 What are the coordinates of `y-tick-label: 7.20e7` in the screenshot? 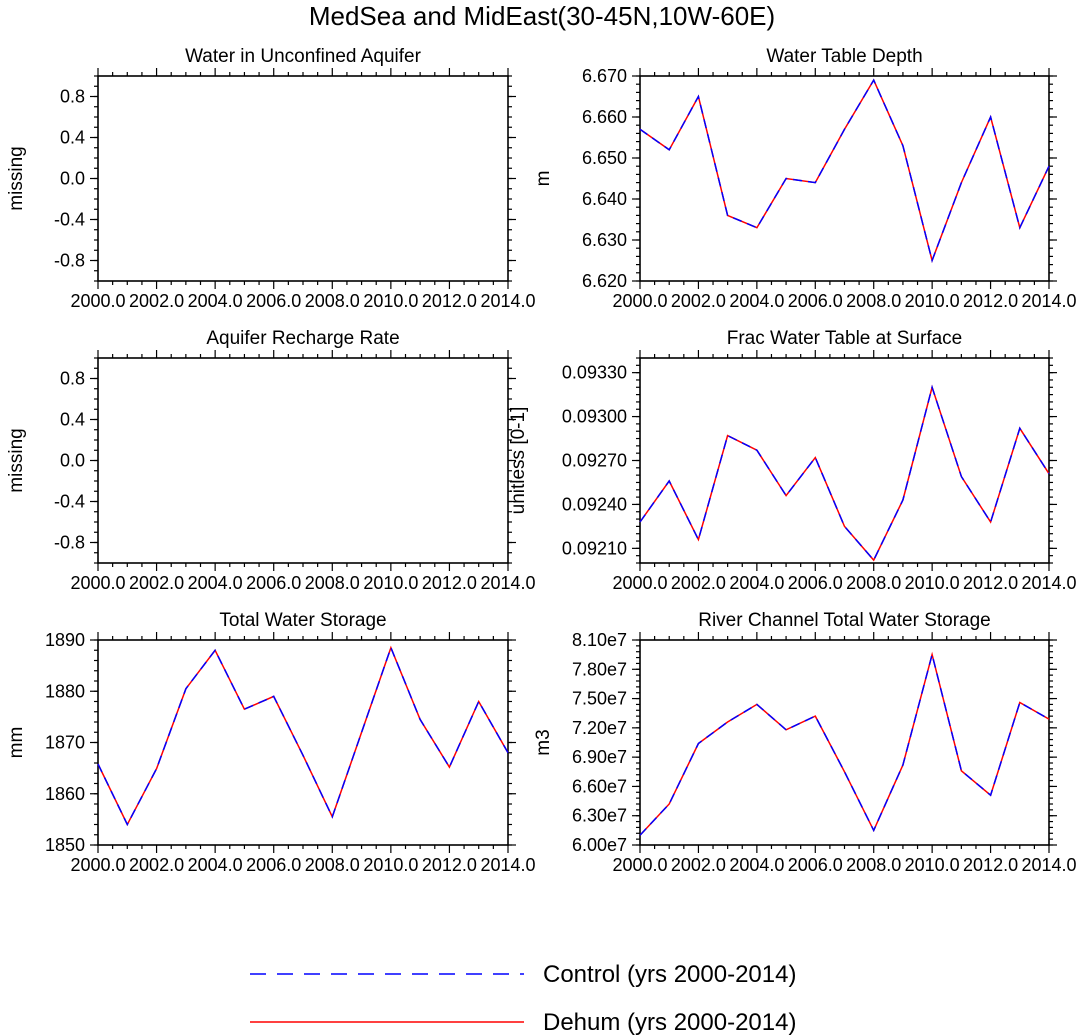 It's located at (599, 728).